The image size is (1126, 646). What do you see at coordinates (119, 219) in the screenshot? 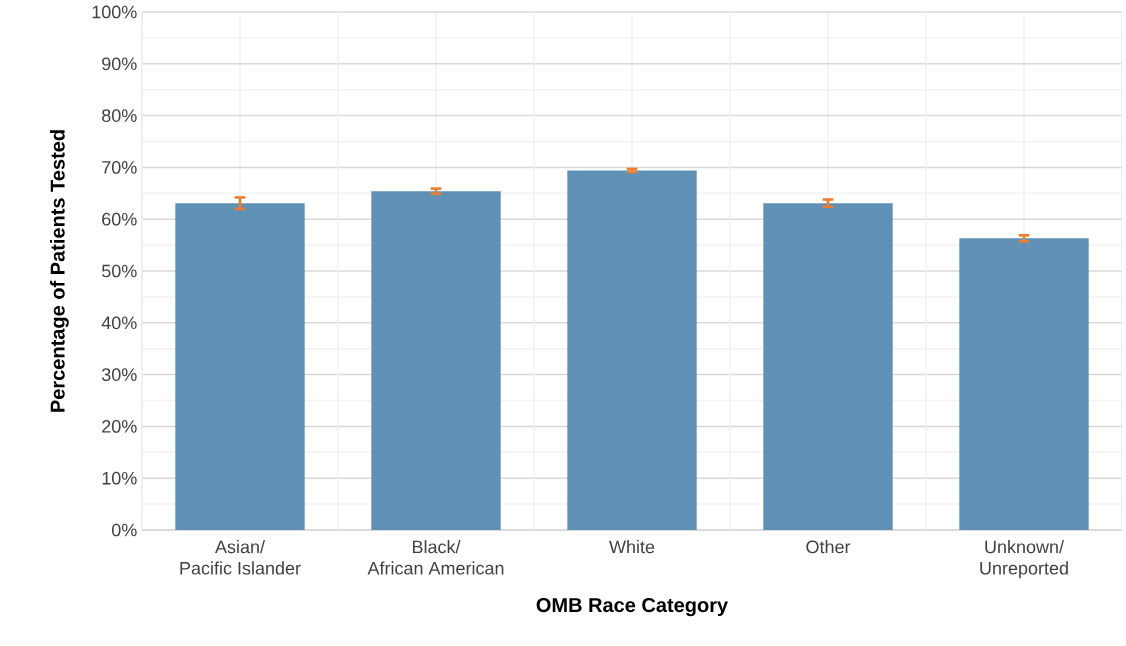
I see `y-tick-label: 60%` at bounding box center [119, 219].